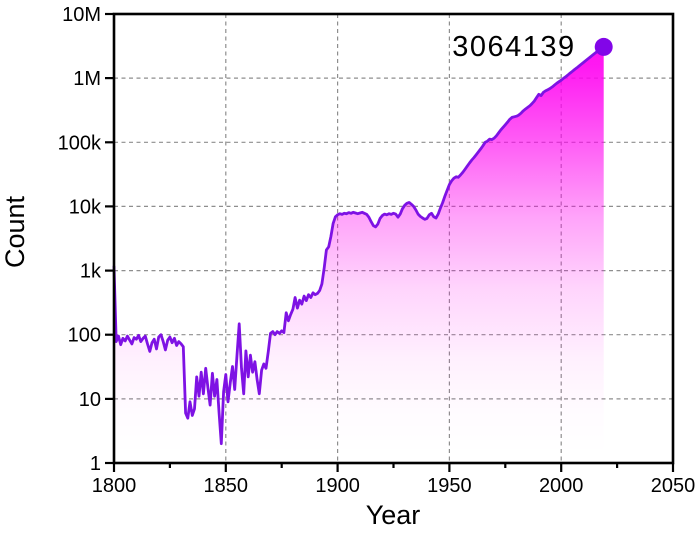 This screenshot has height=541, width=700. I want to click on y-tick-label: 100, so click(84, 336).